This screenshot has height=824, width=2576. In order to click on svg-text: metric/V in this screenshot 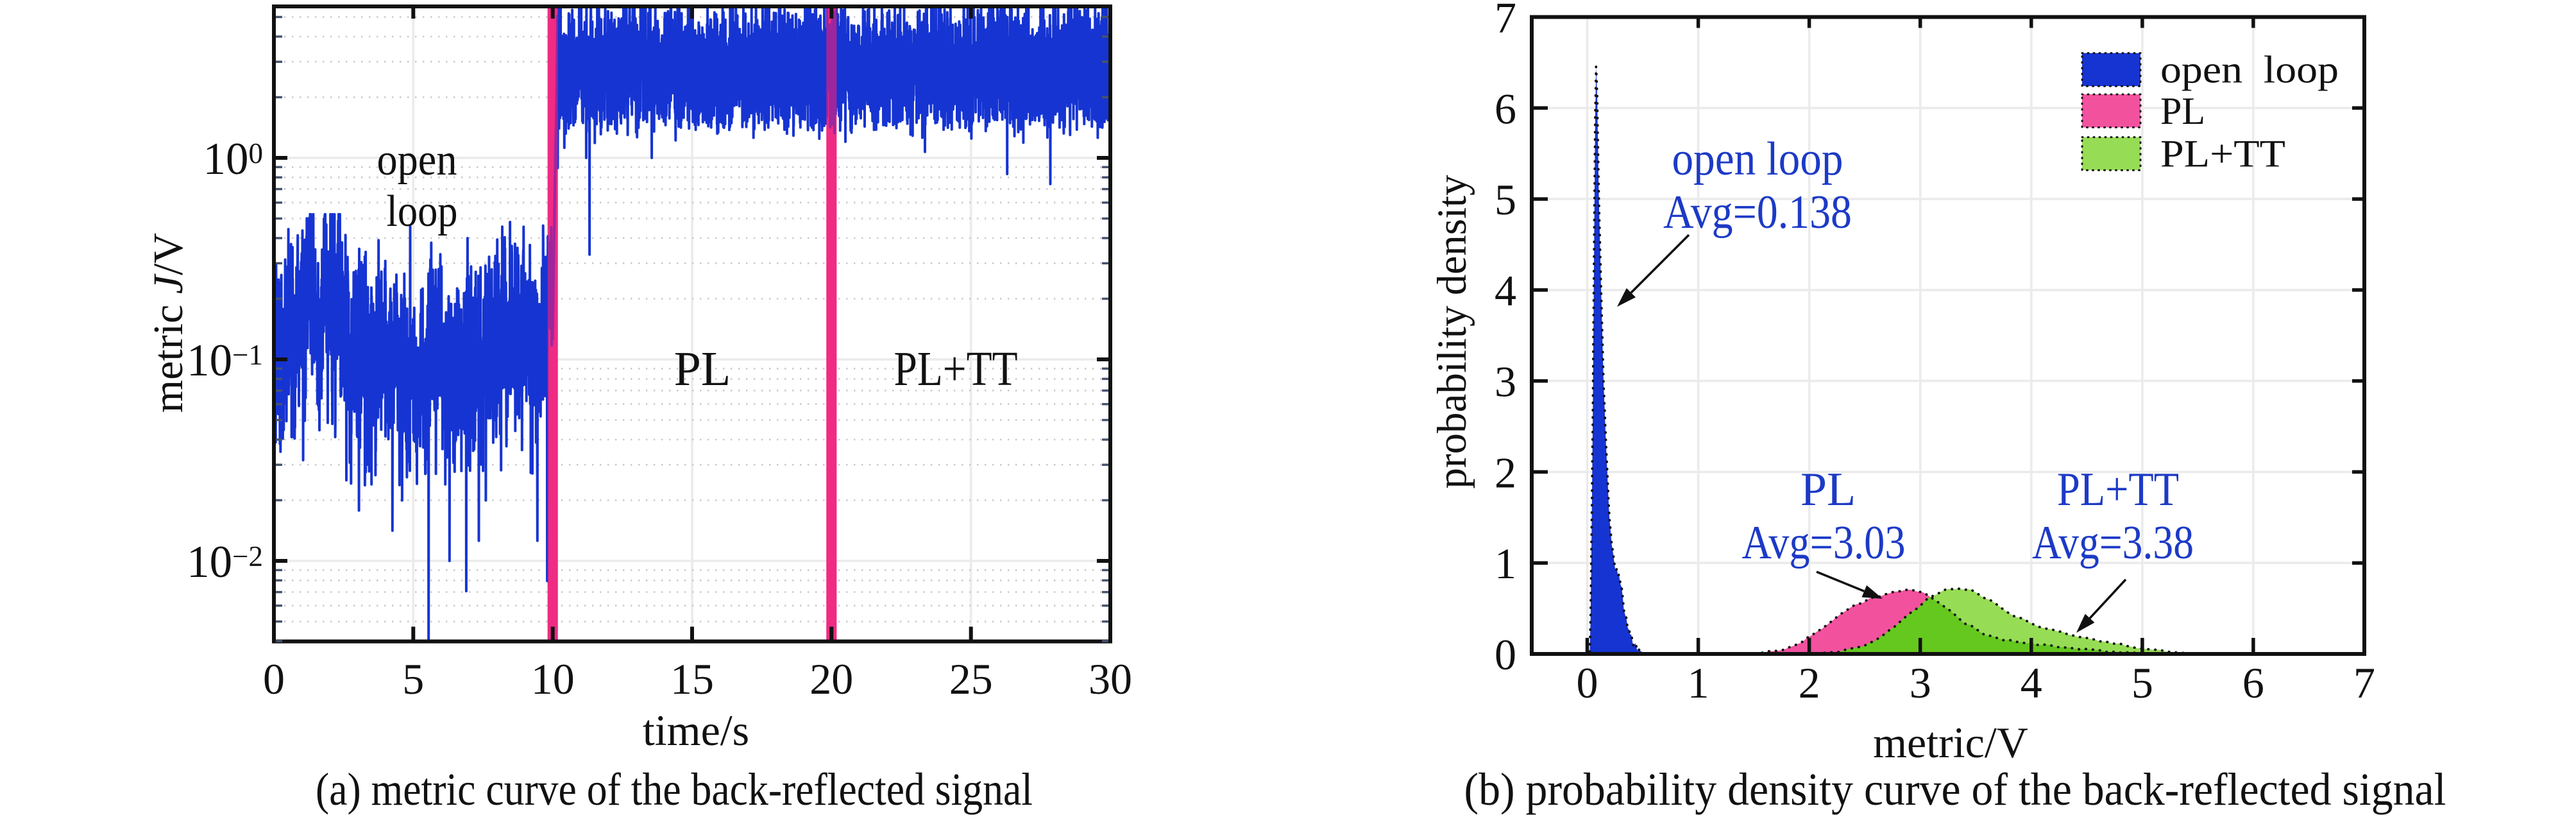, I will do `click(1950, 742)`.